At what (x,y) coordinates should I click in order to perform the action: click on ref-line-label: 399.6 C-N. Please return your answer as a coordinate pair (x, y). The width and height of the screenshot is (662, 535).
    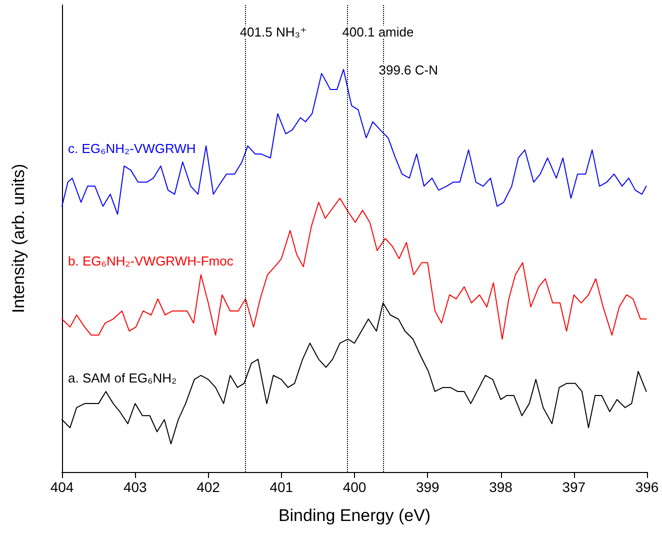
    Looking at the image, I should click on (408, 70).